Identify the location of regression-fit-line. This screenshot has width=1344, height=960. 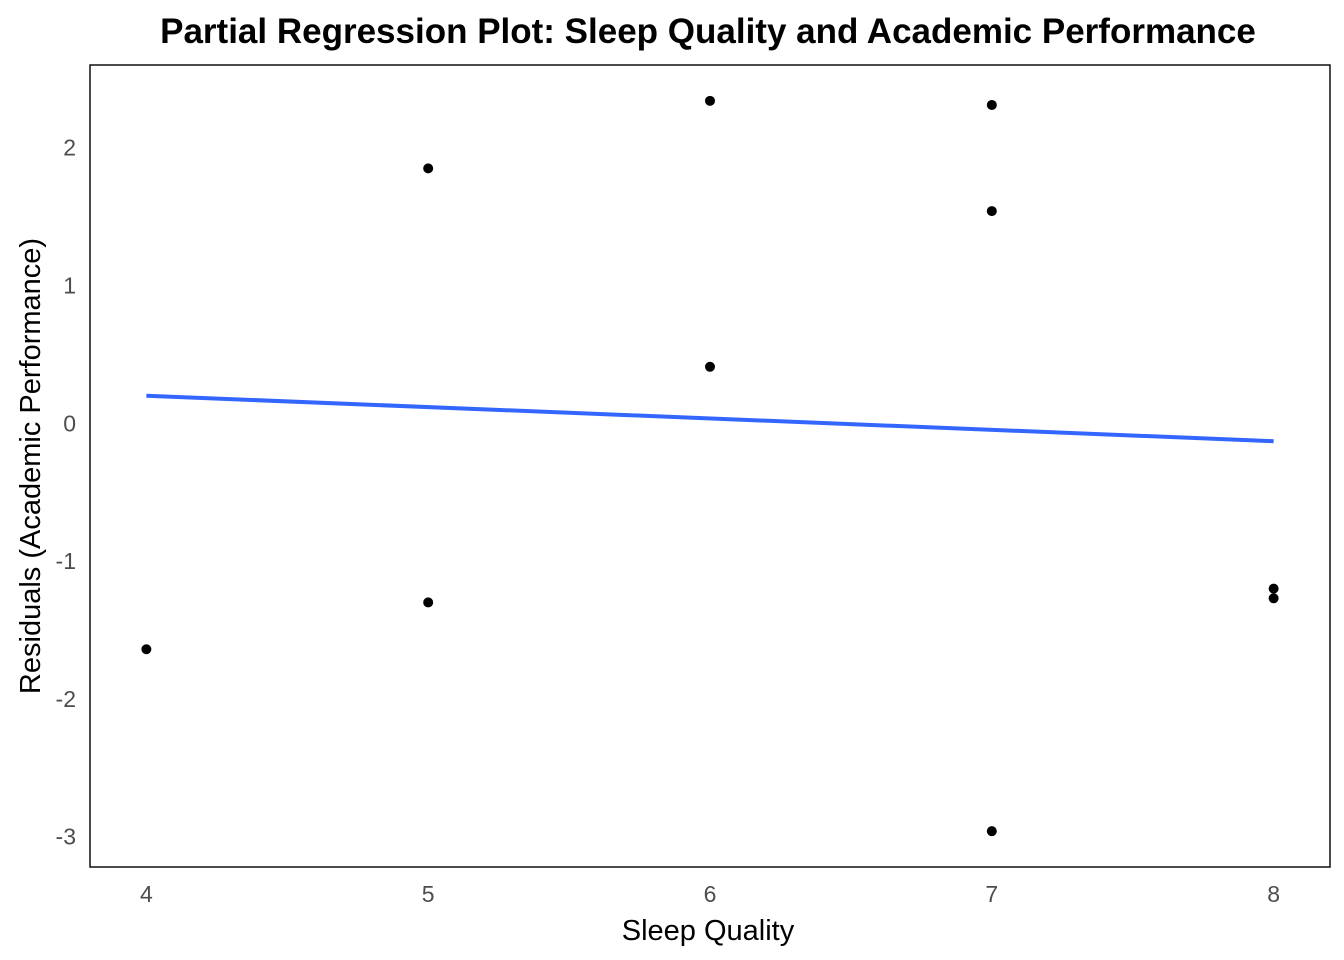
(710, 418).